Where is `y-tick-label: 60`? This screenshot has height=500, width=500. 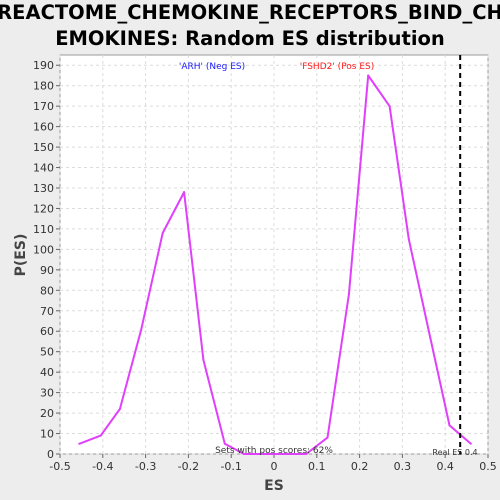
y-tick-label: 60 is located at coordinates (47, 331).